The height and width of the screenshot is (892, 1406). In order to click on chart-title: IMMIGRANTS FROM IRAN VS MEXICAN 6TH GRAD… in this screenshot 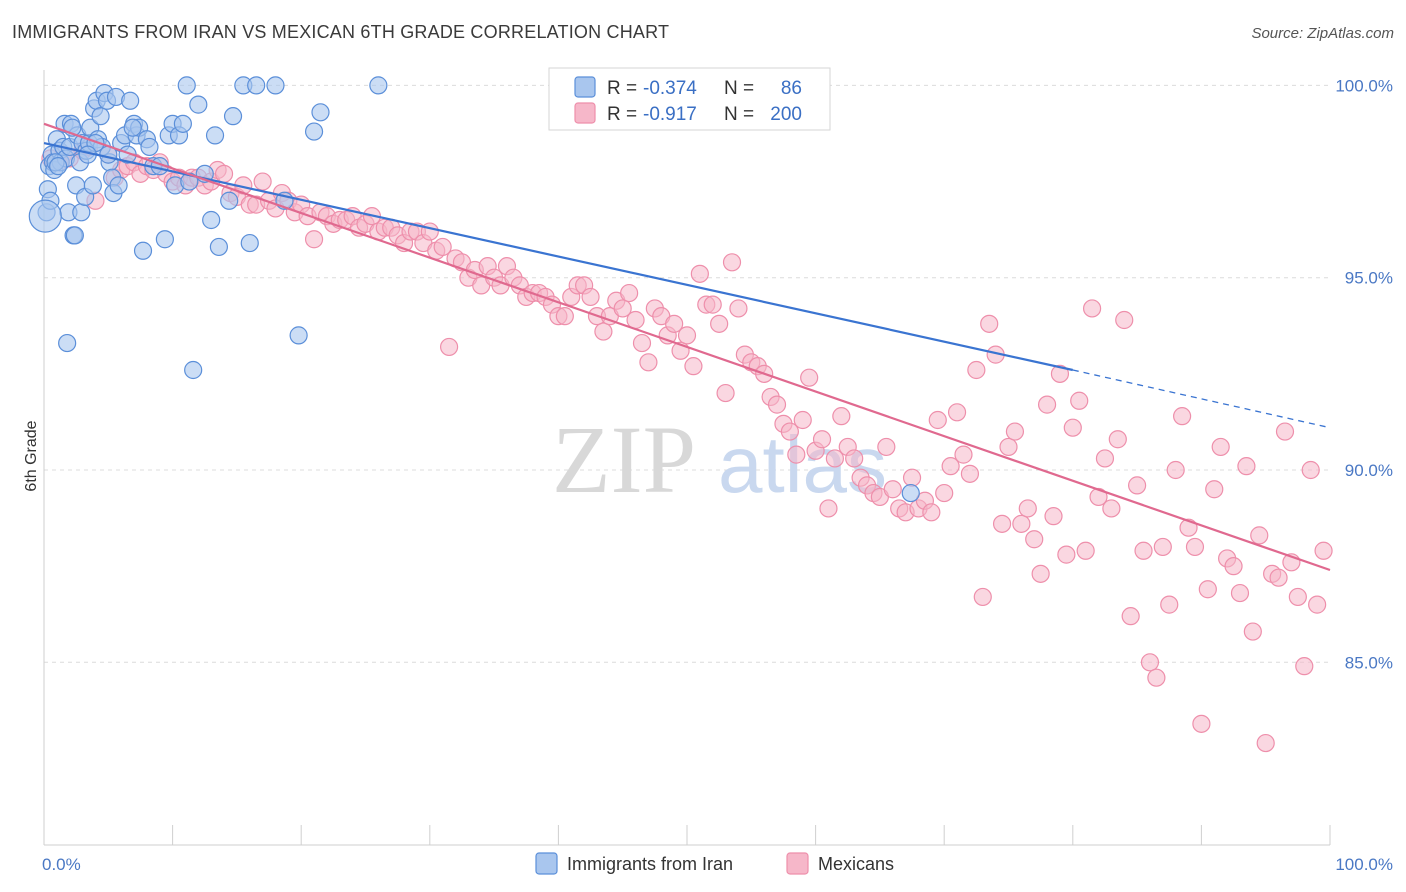, I will do `click(340, 32)`.